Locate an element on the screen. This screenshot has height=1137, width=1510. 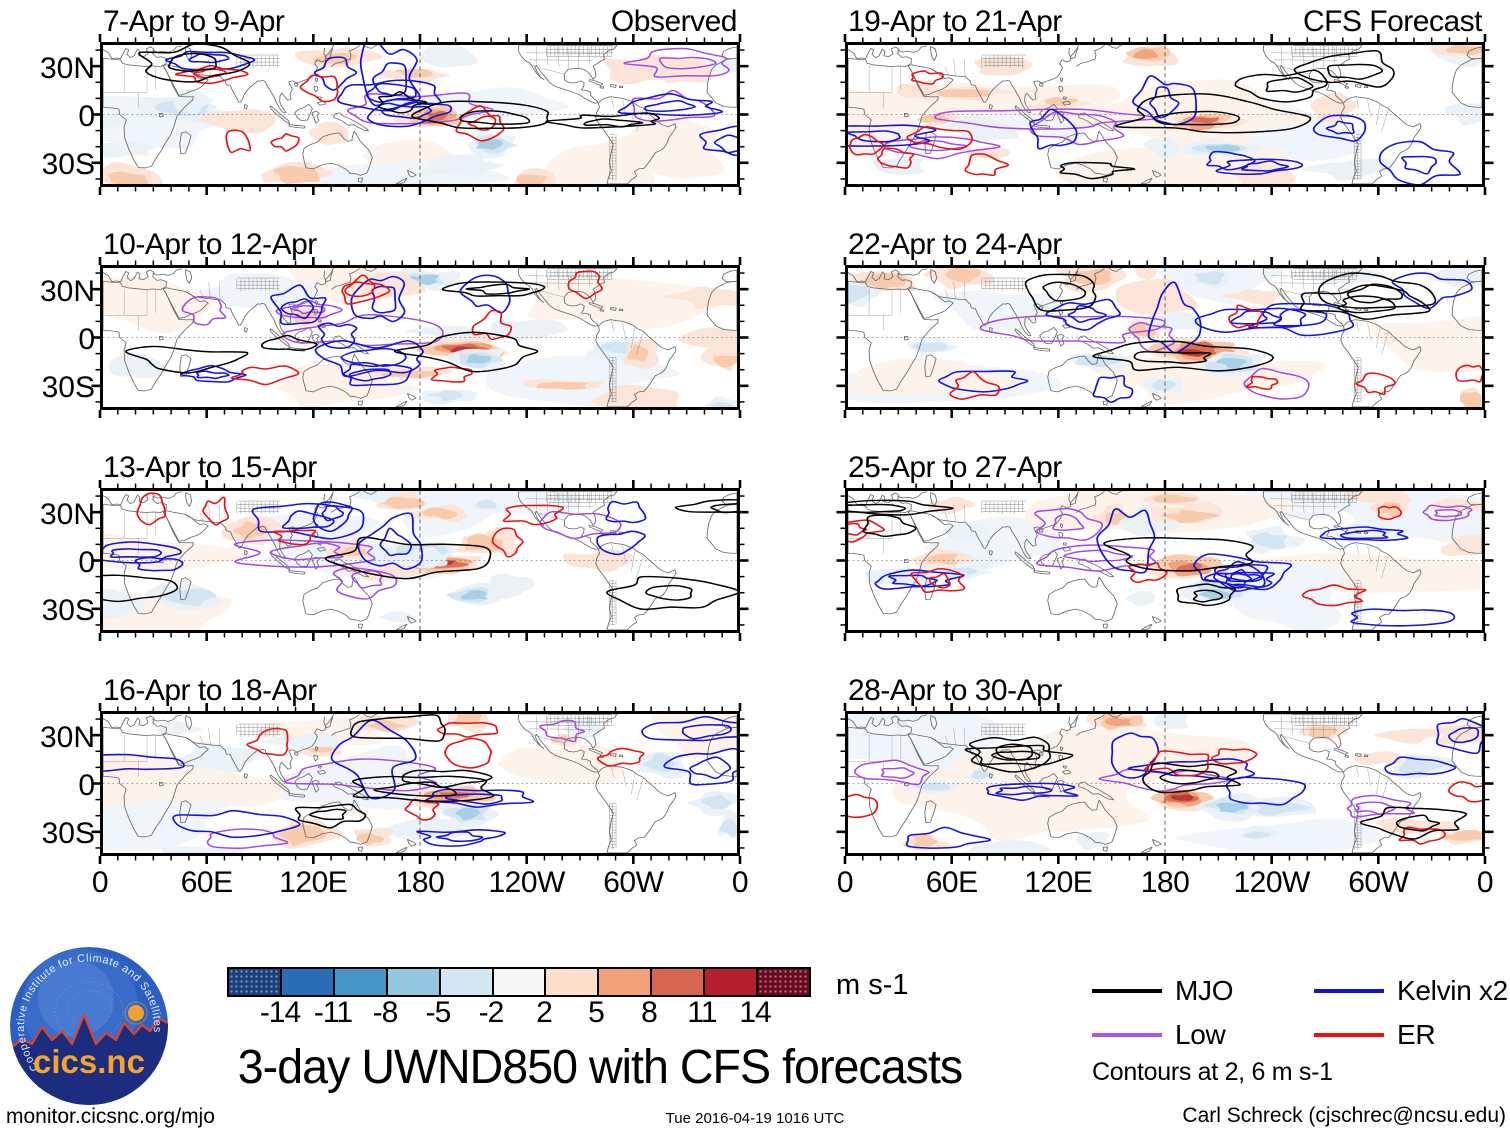
panel-title: 7-Apr to 9-Apr is located at coordinates (194, 21).